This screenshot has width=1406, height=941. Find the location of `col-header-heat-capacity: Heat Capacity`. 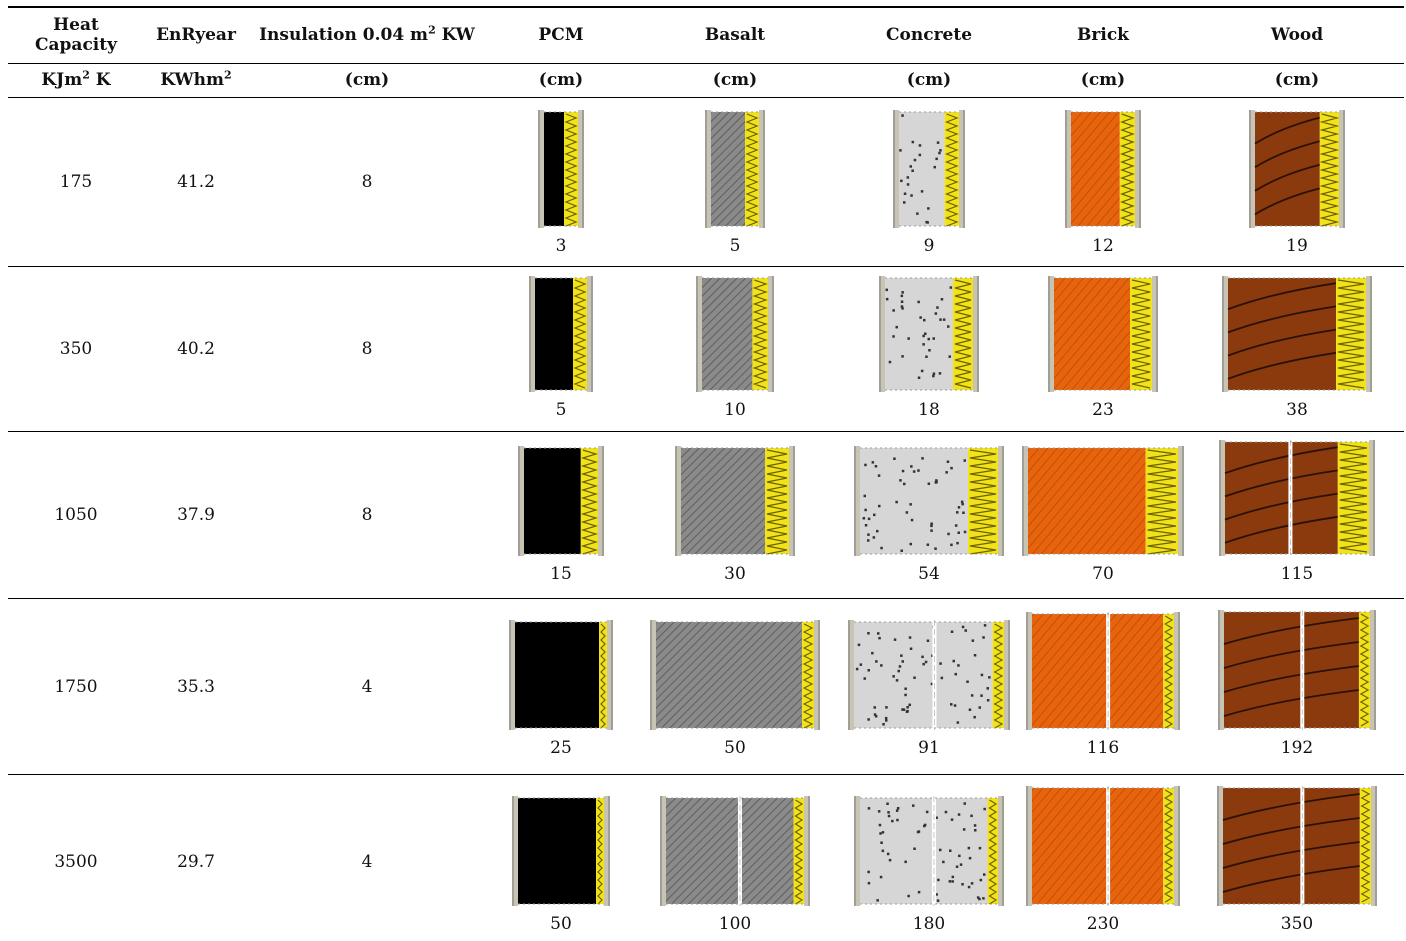

col-header-heat-capacity: Heat Capacity is located at coordinates (76, 35).